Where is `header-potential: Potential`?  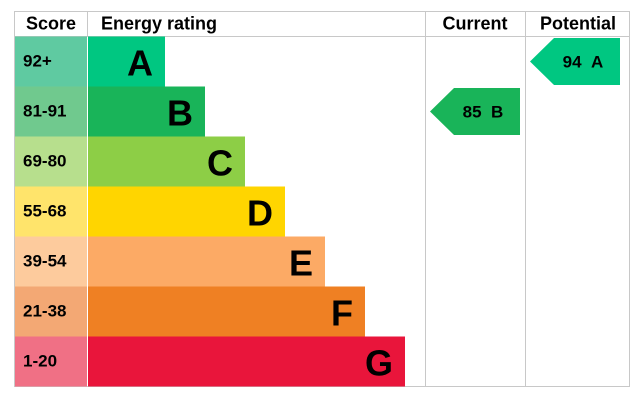 header-potential: Potential is located at coordinates (578, 24).